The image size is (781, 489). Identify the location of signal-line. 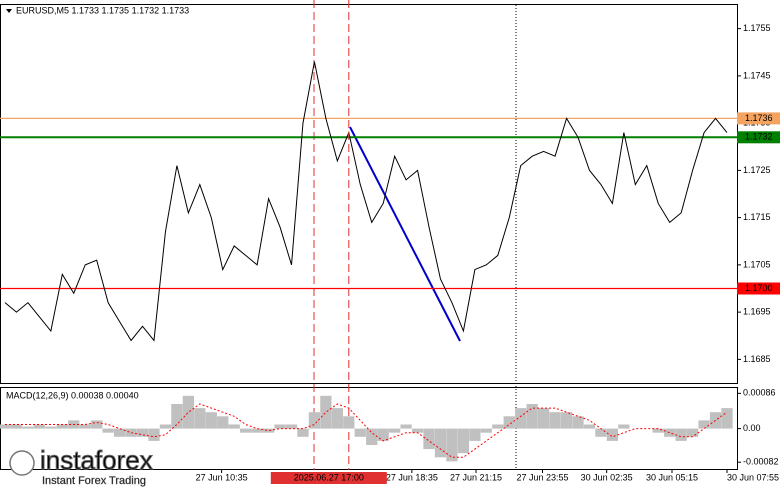
(366, 430).